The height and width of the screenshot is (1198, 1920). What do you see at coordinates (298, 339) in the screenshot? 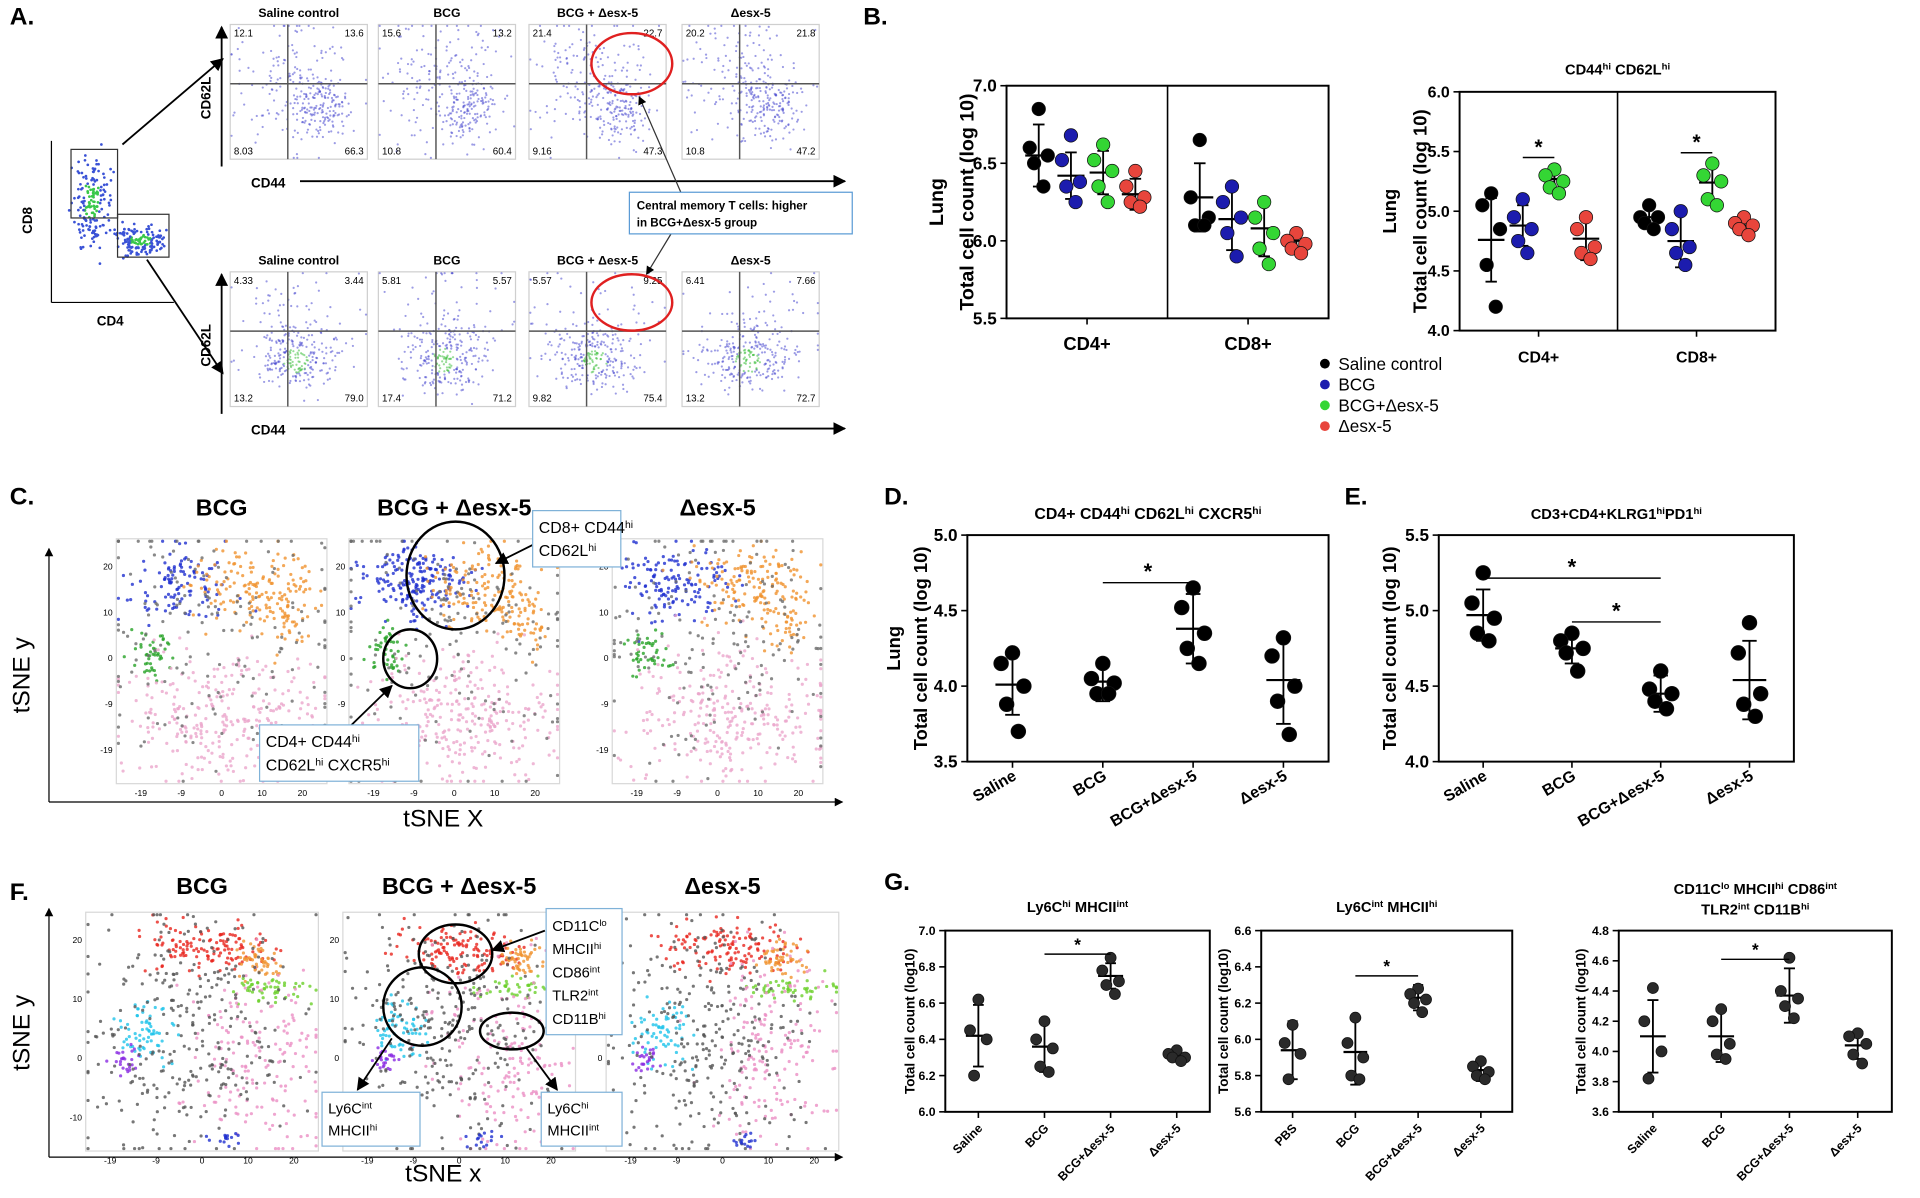
I see `flow-plot` at bounding box center [298, 339].